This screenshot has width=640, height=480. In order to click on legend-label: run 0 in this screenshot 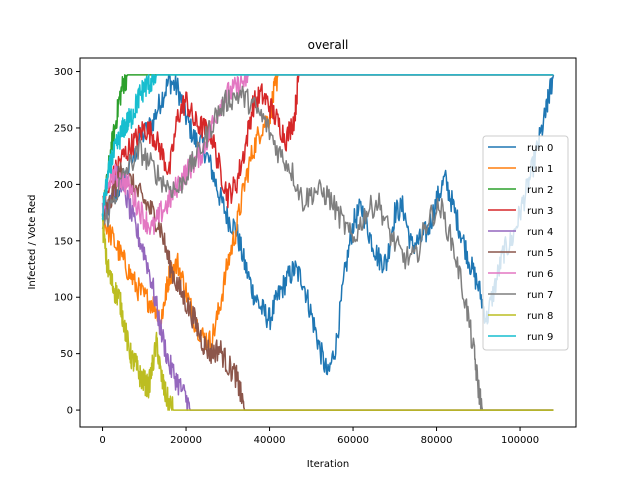, I will do `click(540, 148)`.